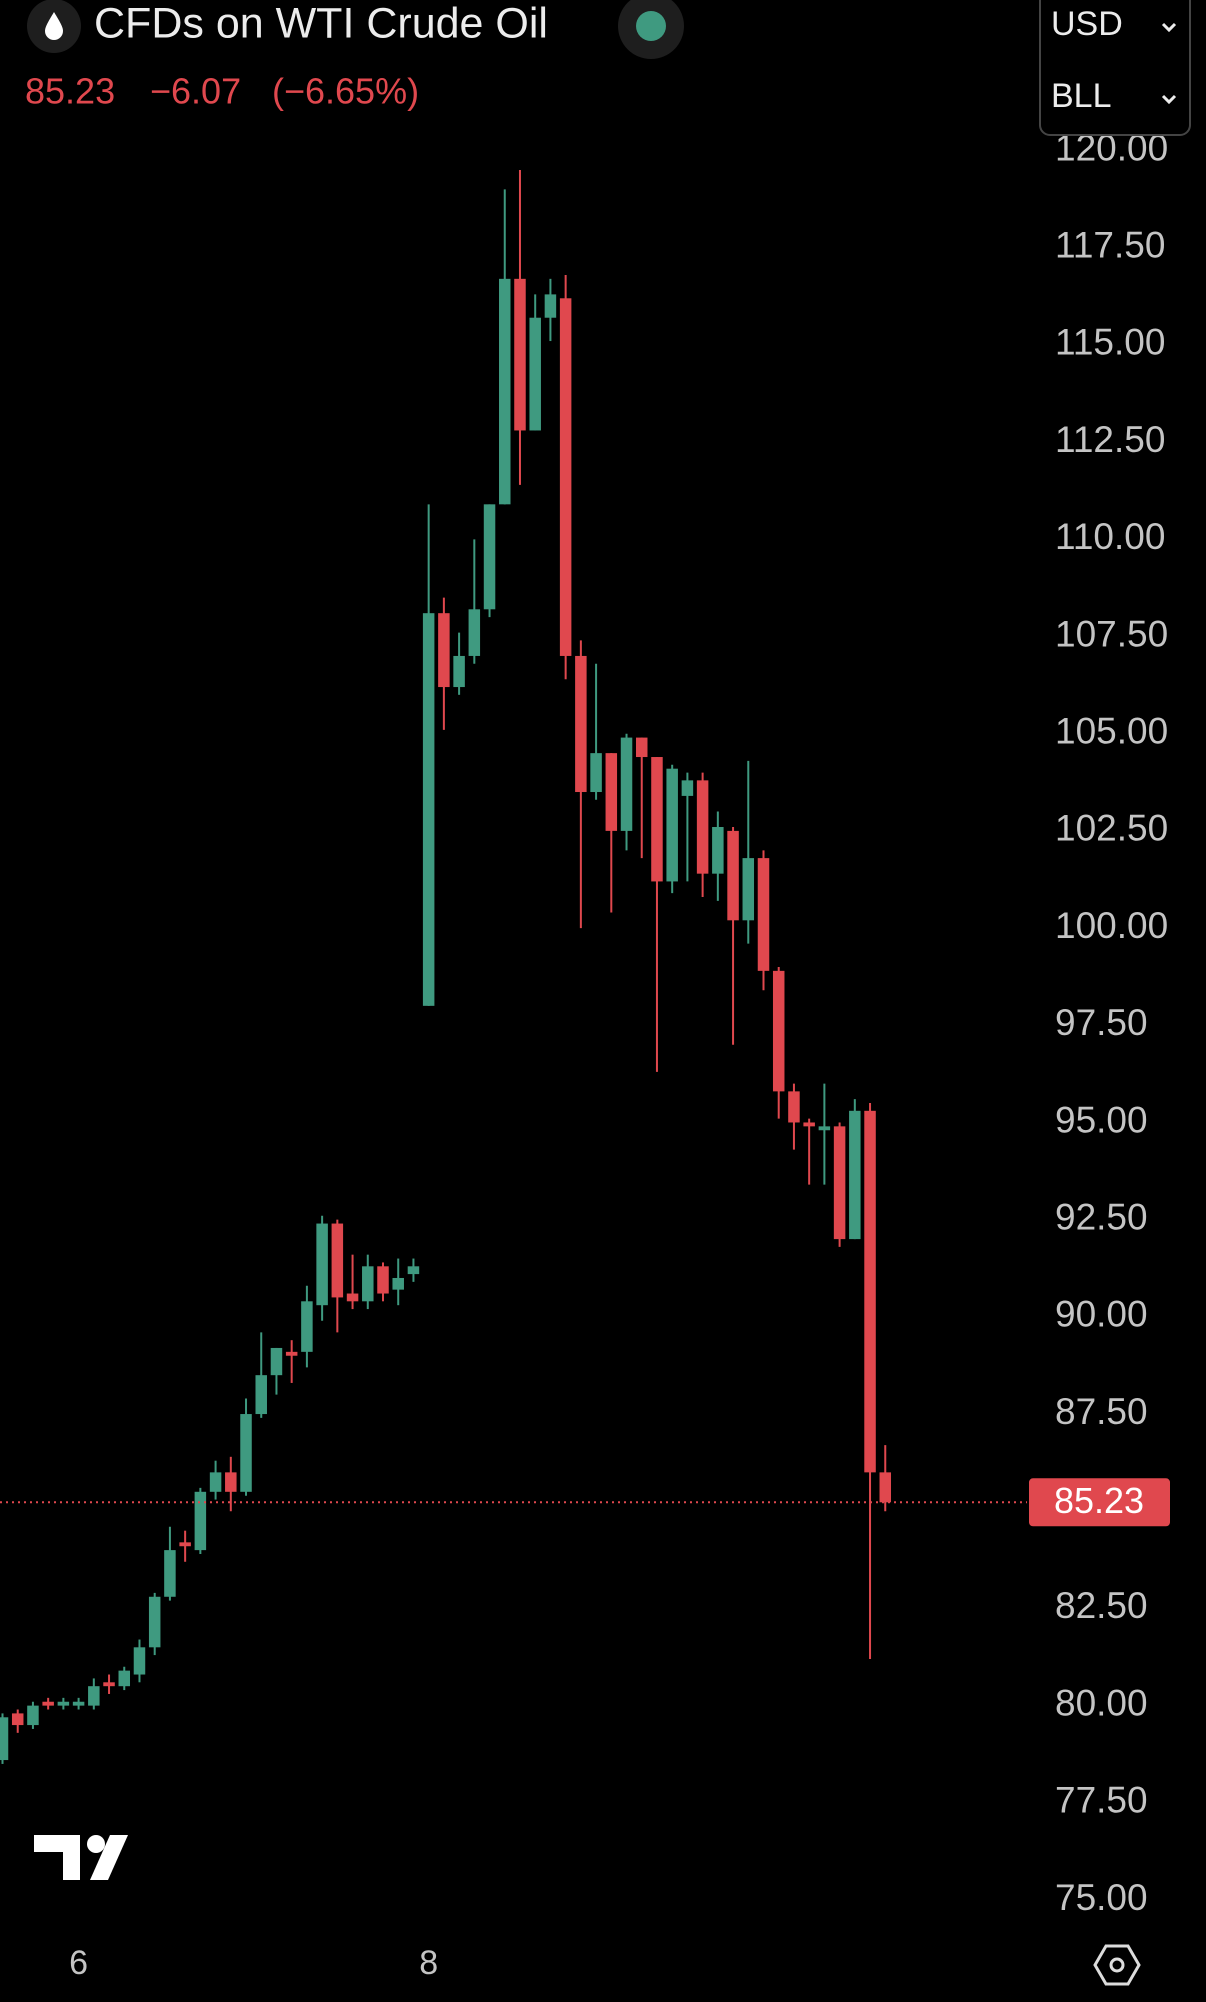 Image resolution: width=1206 pixels, height=2002 pixels. Describe the element at coordinates (1101, 1216) in the screenshot. I see `y-tick-label: 92.50` at that location.